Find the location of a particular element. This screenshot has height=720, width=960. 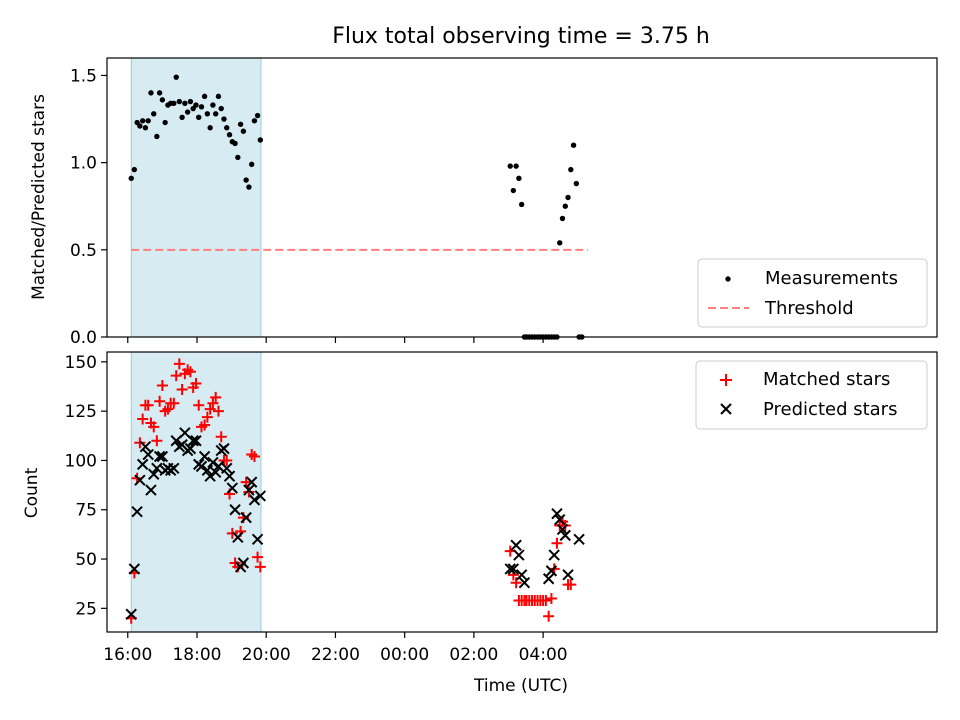

bottom-legend: Matched stars Predicted stars is located at coordinates (811, 395).